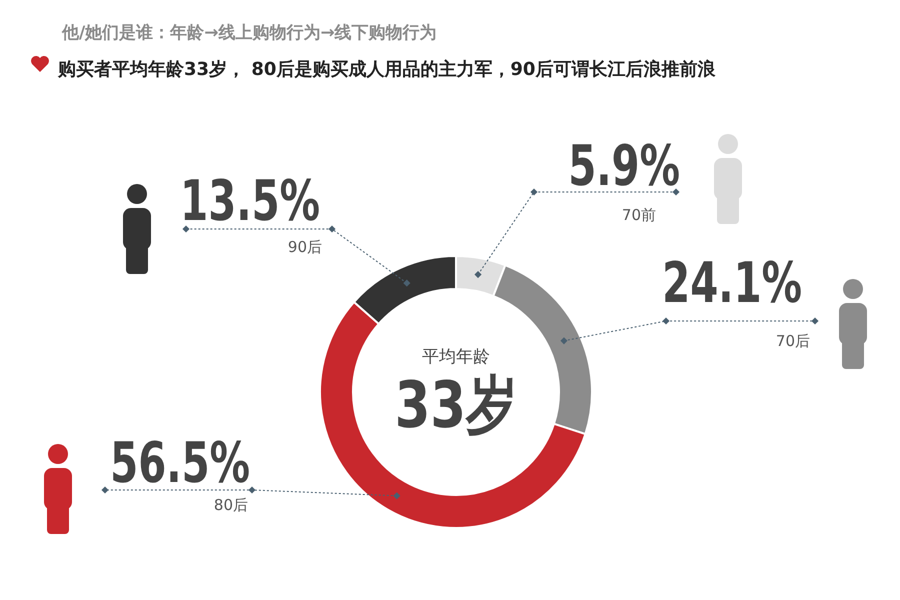 This screenshot has width=900, height=600. What do you see at coordinates (249, 33) in the screenshot?
I see `chart-title: 他/她们是谁：年龄→线上购物行为→线下购物行为` at bounding box center [249, 33].